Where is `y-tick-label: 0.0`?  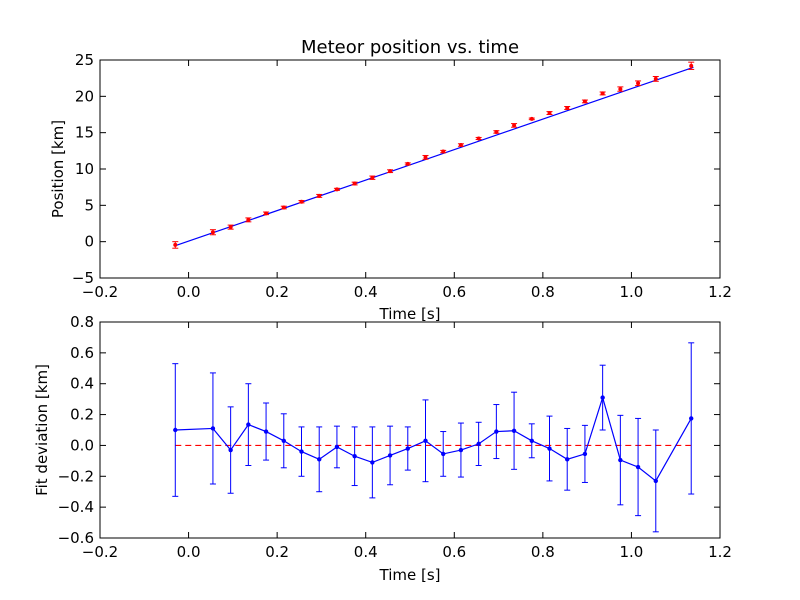 y-tick-label: 0.0 is located at coordinates (82, 445).